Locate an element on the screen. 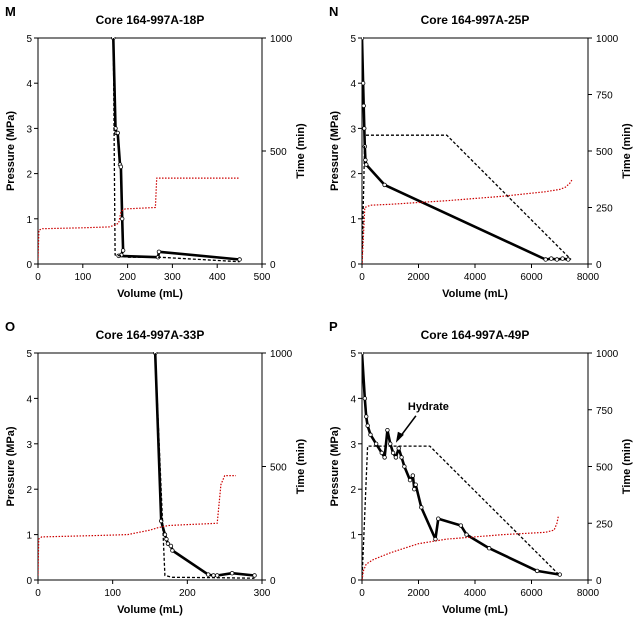 The image size is (637, 626). panel-label: O is located at coordinates (10, 326).